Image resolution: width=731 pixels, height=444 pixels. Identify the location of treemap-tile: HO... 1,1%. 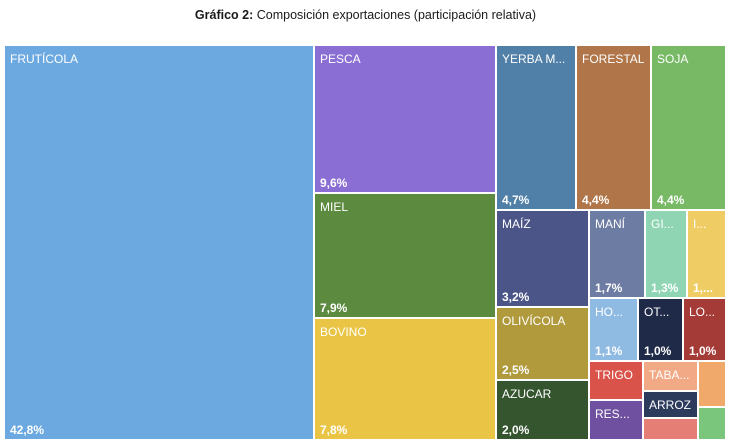
(613, 329).